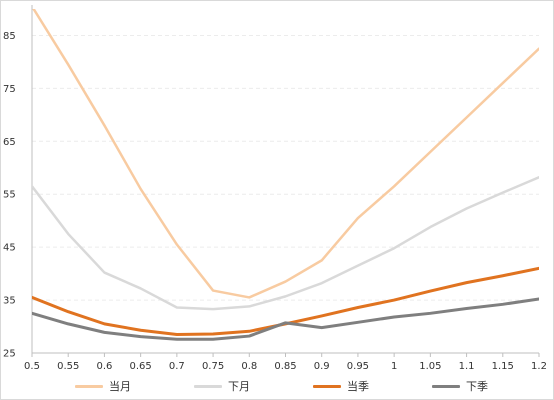 The image size is (554, 400). What do you see at coordinates (9, 142) in the screenshot?
I see `y-tick-label: 65` at bounding box center [9, 142].